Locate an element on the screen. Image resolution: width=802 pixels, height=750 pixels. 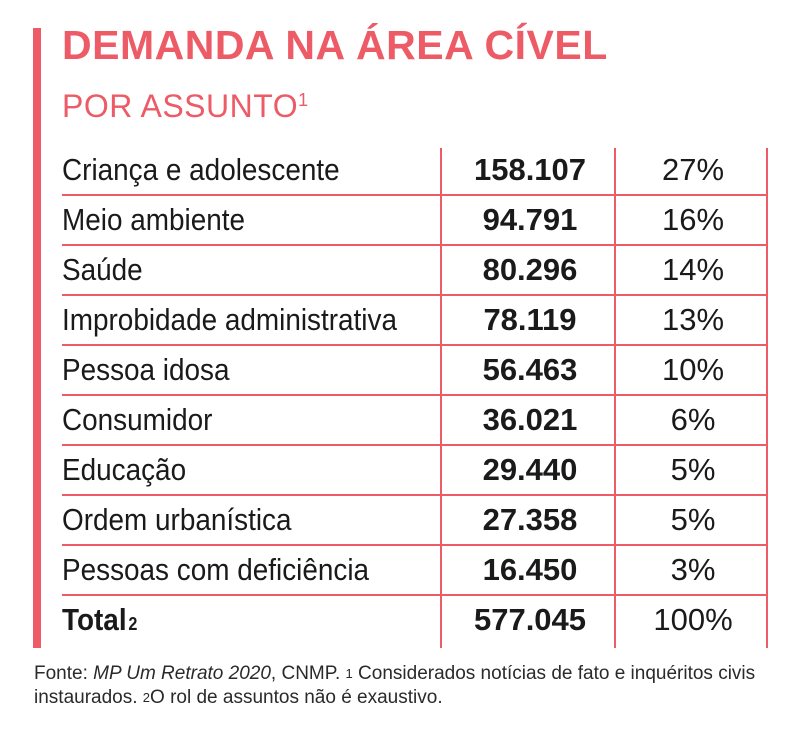
table-row: Ordem urbanística 27.358 5% is located at coordinates (401, 521).